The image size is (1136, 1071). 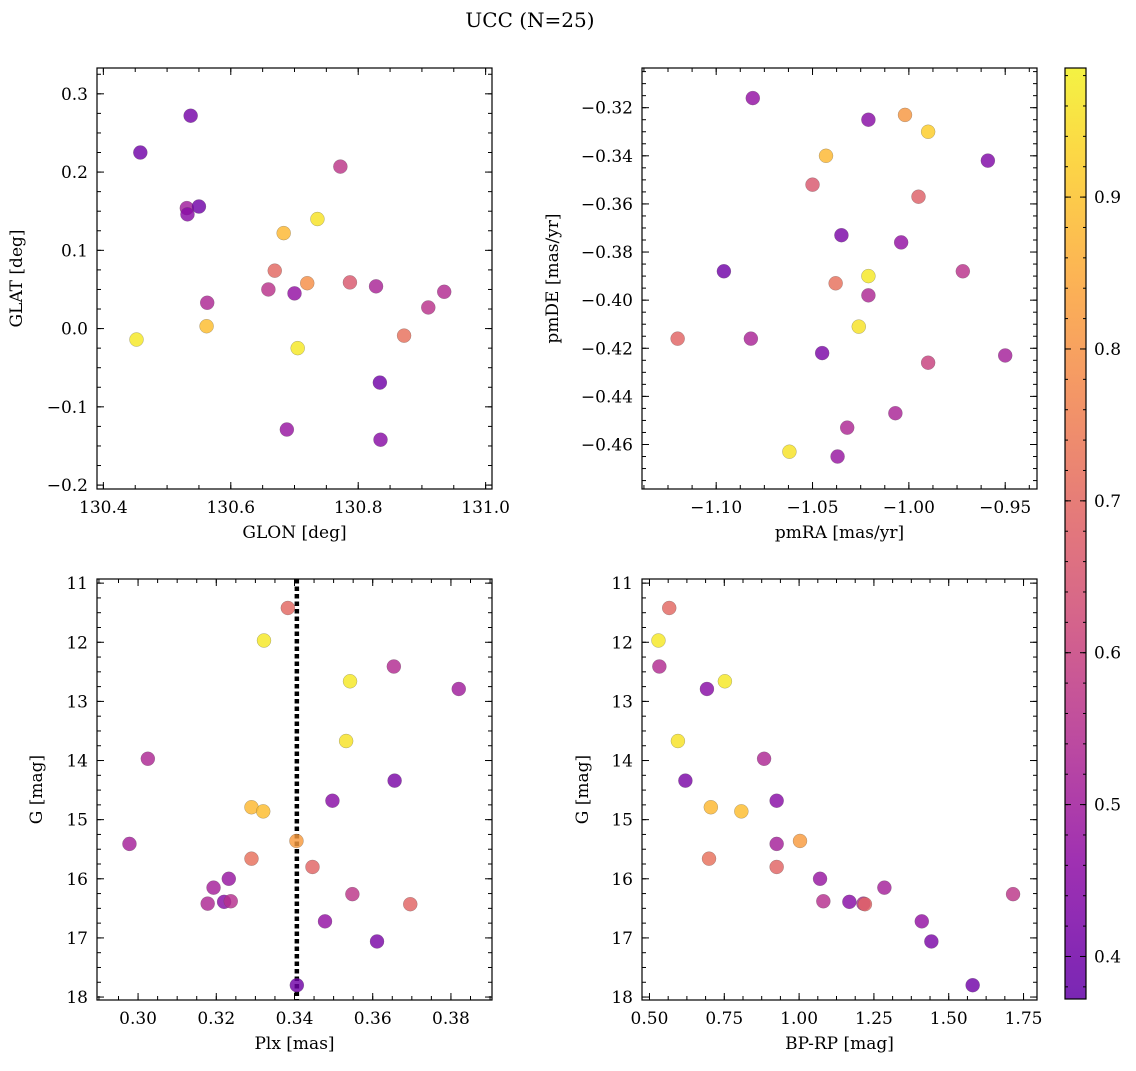 What do you see at coordinates (716, 508) in the screenshot?
I see `x-tick-label: −1.10` at bounding box center [716, 508].